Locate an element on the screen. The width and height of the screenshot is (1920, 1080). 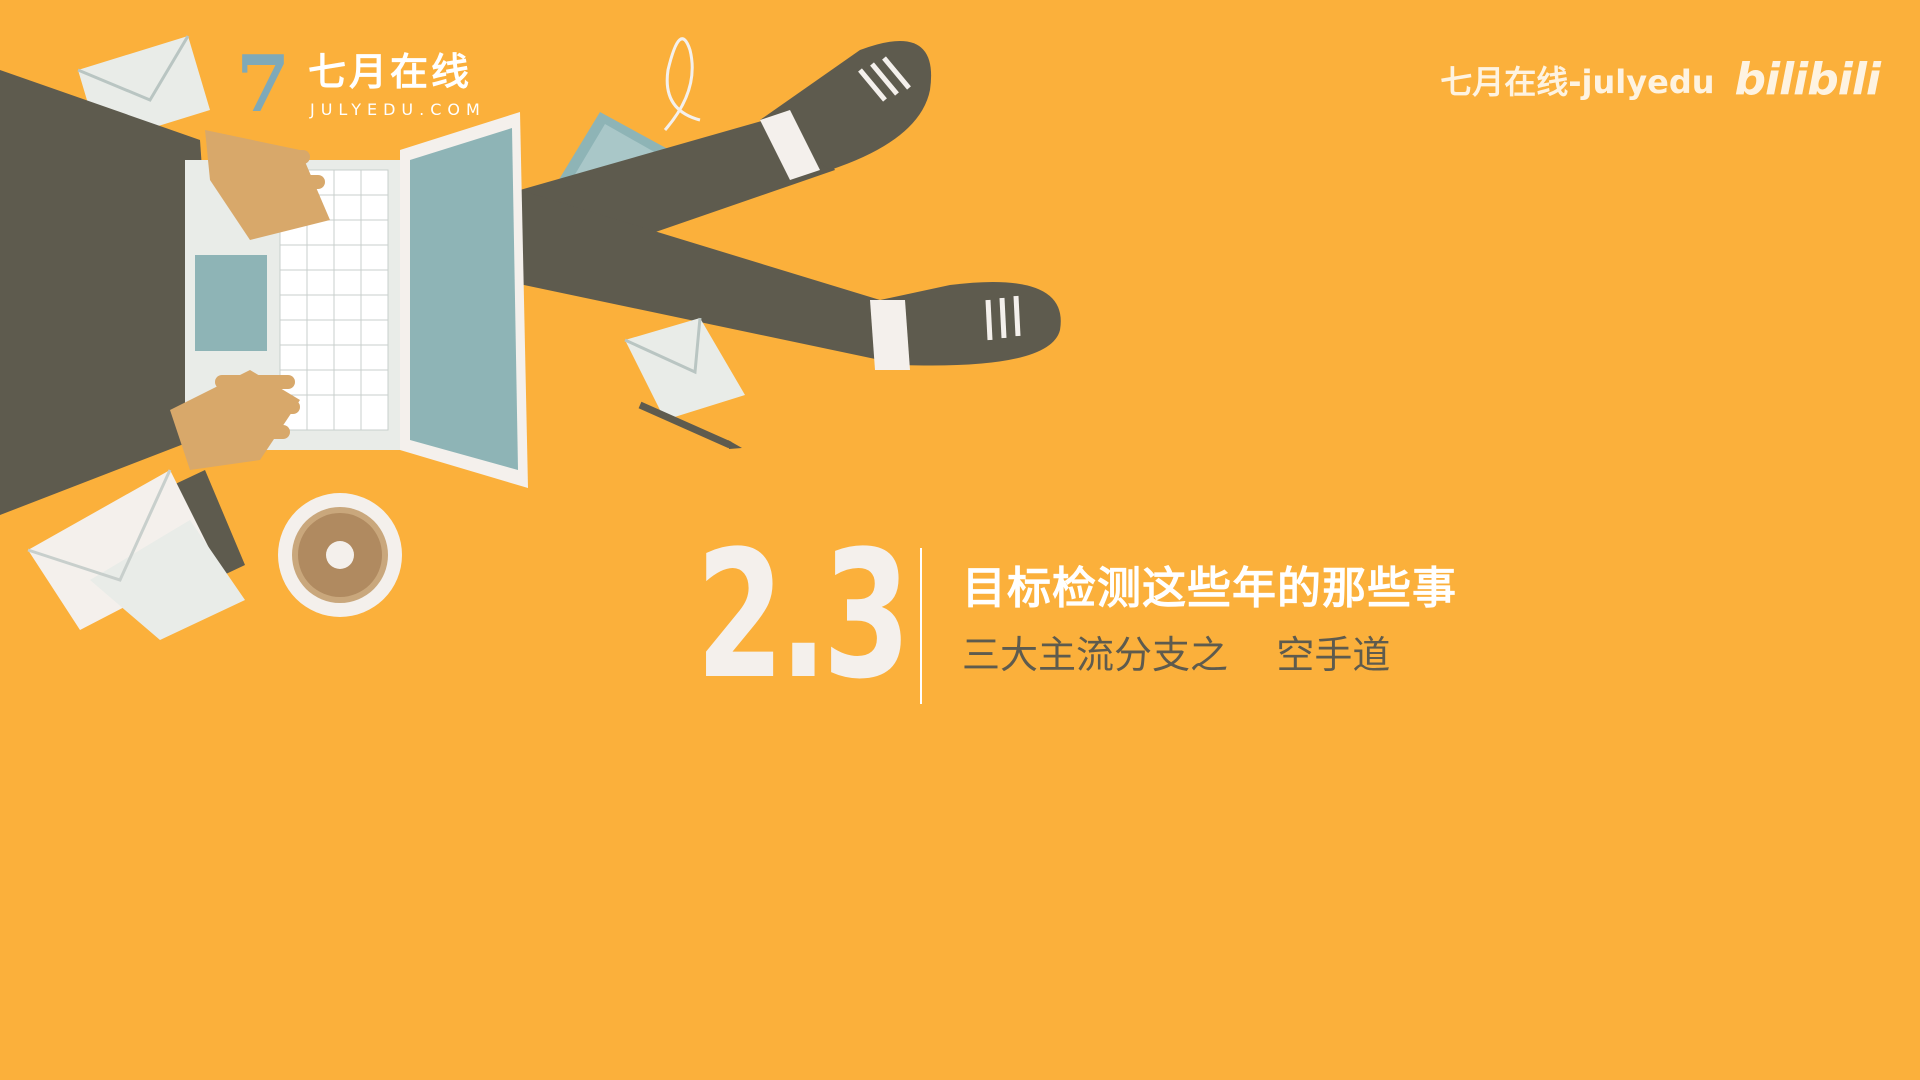
section-number: 2.3 is located at coordinates (803, 615).